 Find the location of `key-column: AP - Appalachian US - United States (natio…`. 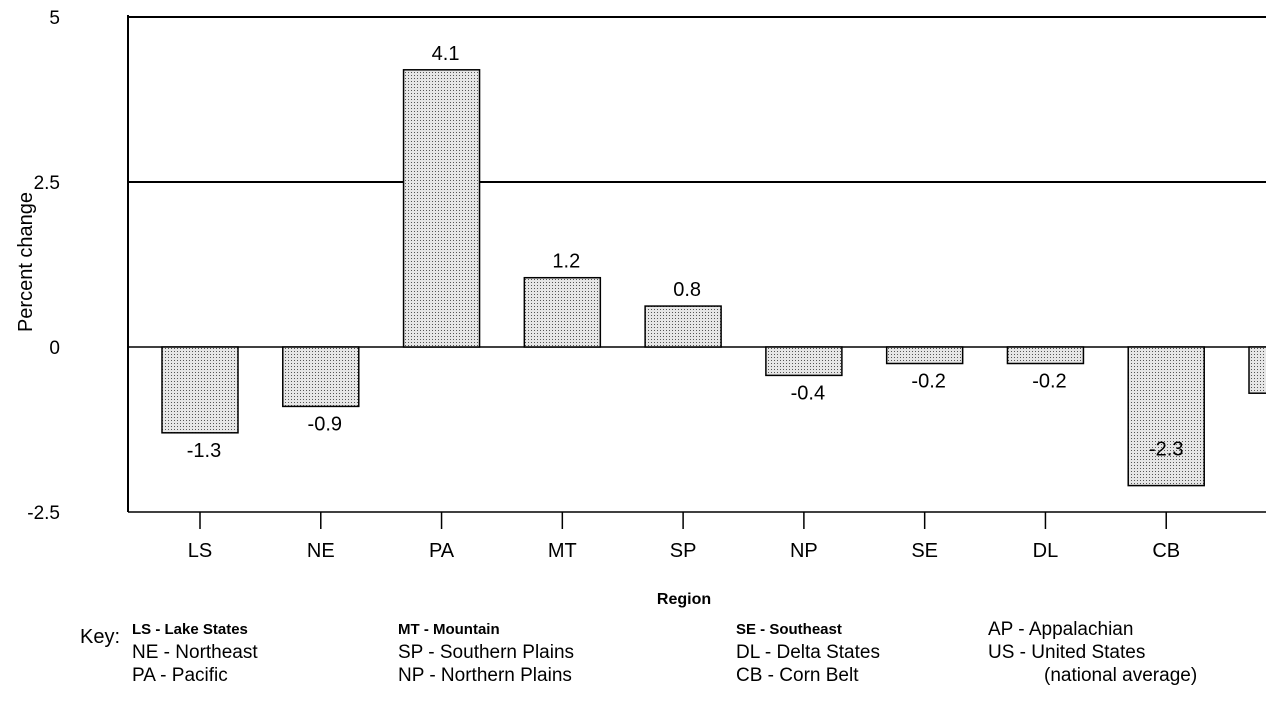

key-column: AP - Appalachian US - United States (natio… is located at coordinates (1092, 652).